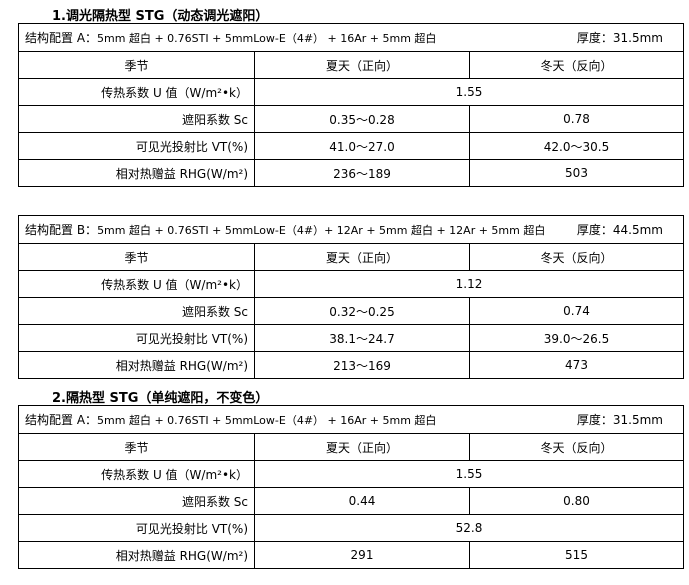 This screenshot has height=585, width=689. What do you see at coordinates (362, 555) in the screenshot?
I see `rhg-summer: 291` at bounding box center [362, 555].